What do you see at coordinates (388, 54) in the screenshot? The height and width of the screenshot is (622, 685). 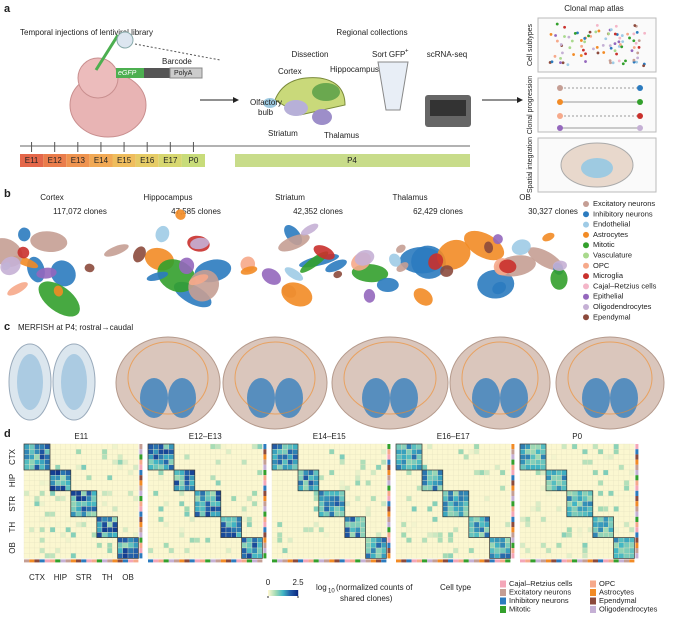 I see `sort: Sort GFP` at bounding box center [388, 54].